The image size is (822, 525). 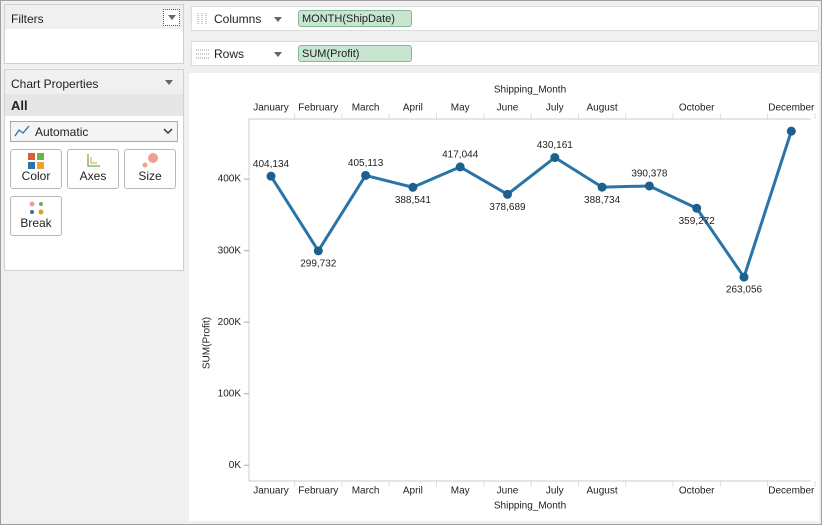 I want to click on value-label: 388,541, so click(x=413, y=200).